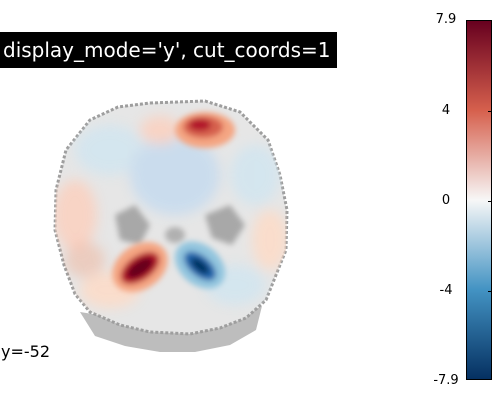 The image size is (500, 404). What do you see at coordinates (446, 110) in the screenshot?
I see `colorbar-tick-label: 4` at bounding box center [446, 110].